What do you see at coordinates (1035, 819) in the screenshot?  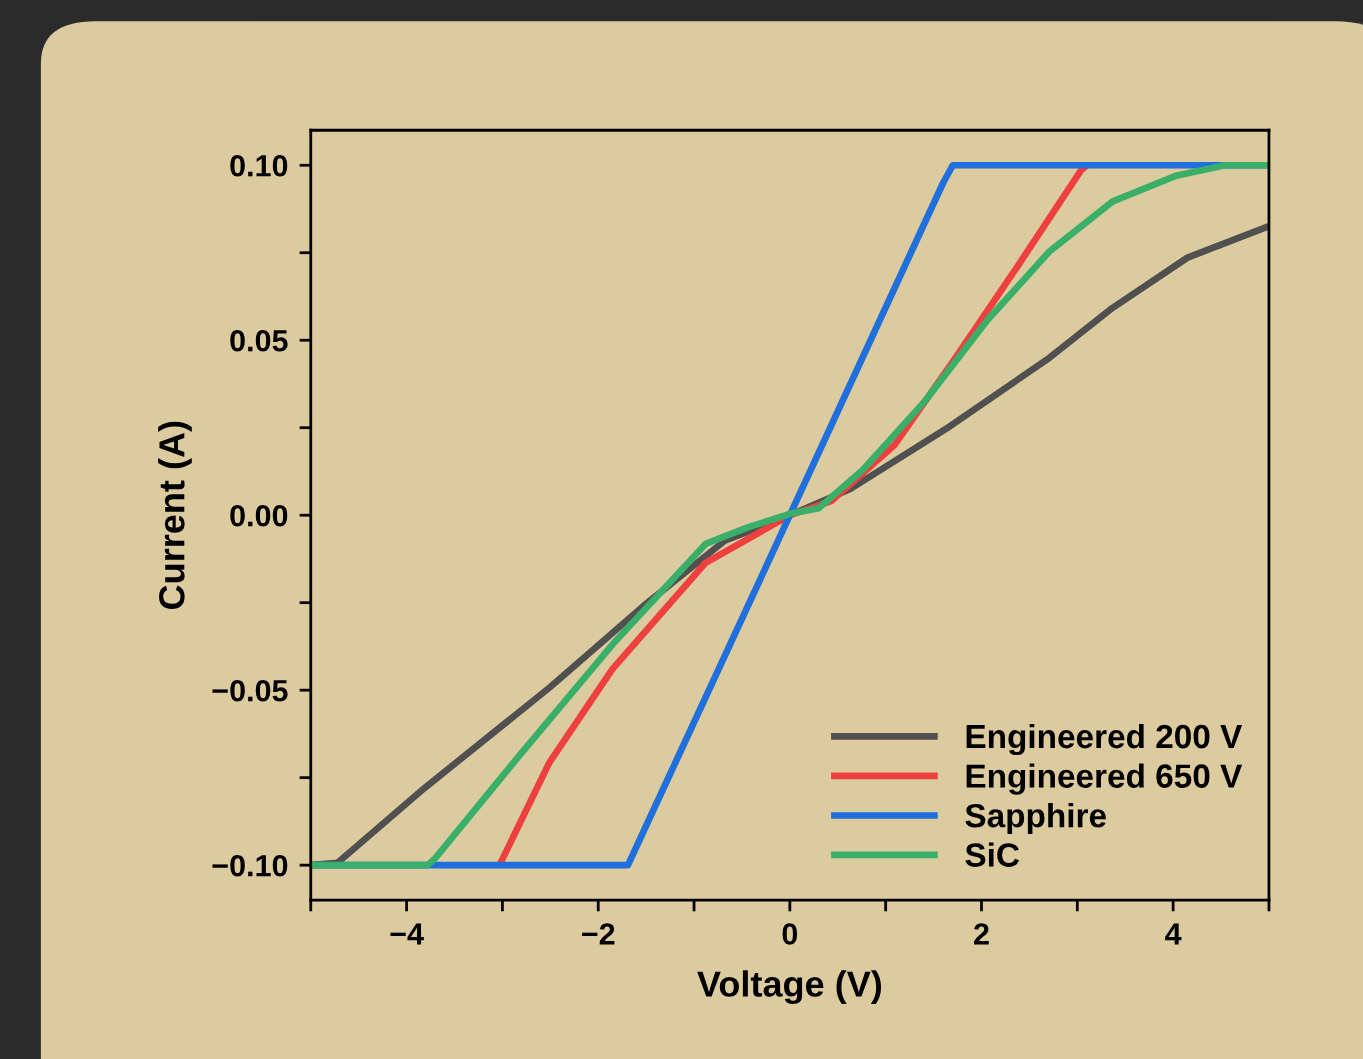 I see `legend-label: Sapphire` at bounding box center [1035, 819].